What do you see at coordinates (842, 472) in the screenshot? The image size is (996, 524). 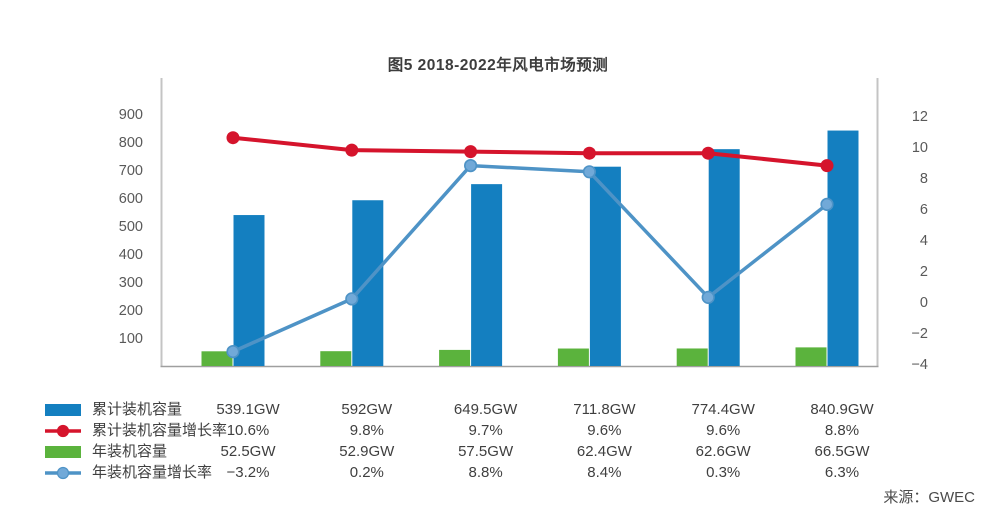 I see `table-value: 6.3%` at bounding box center [842, 472].